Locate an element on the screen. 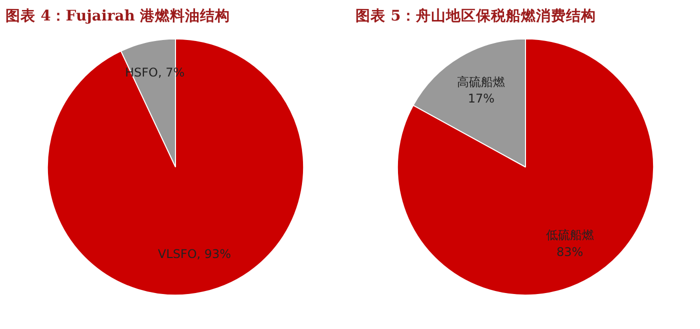  data-label: 83% is located at coordinates (570, 252).